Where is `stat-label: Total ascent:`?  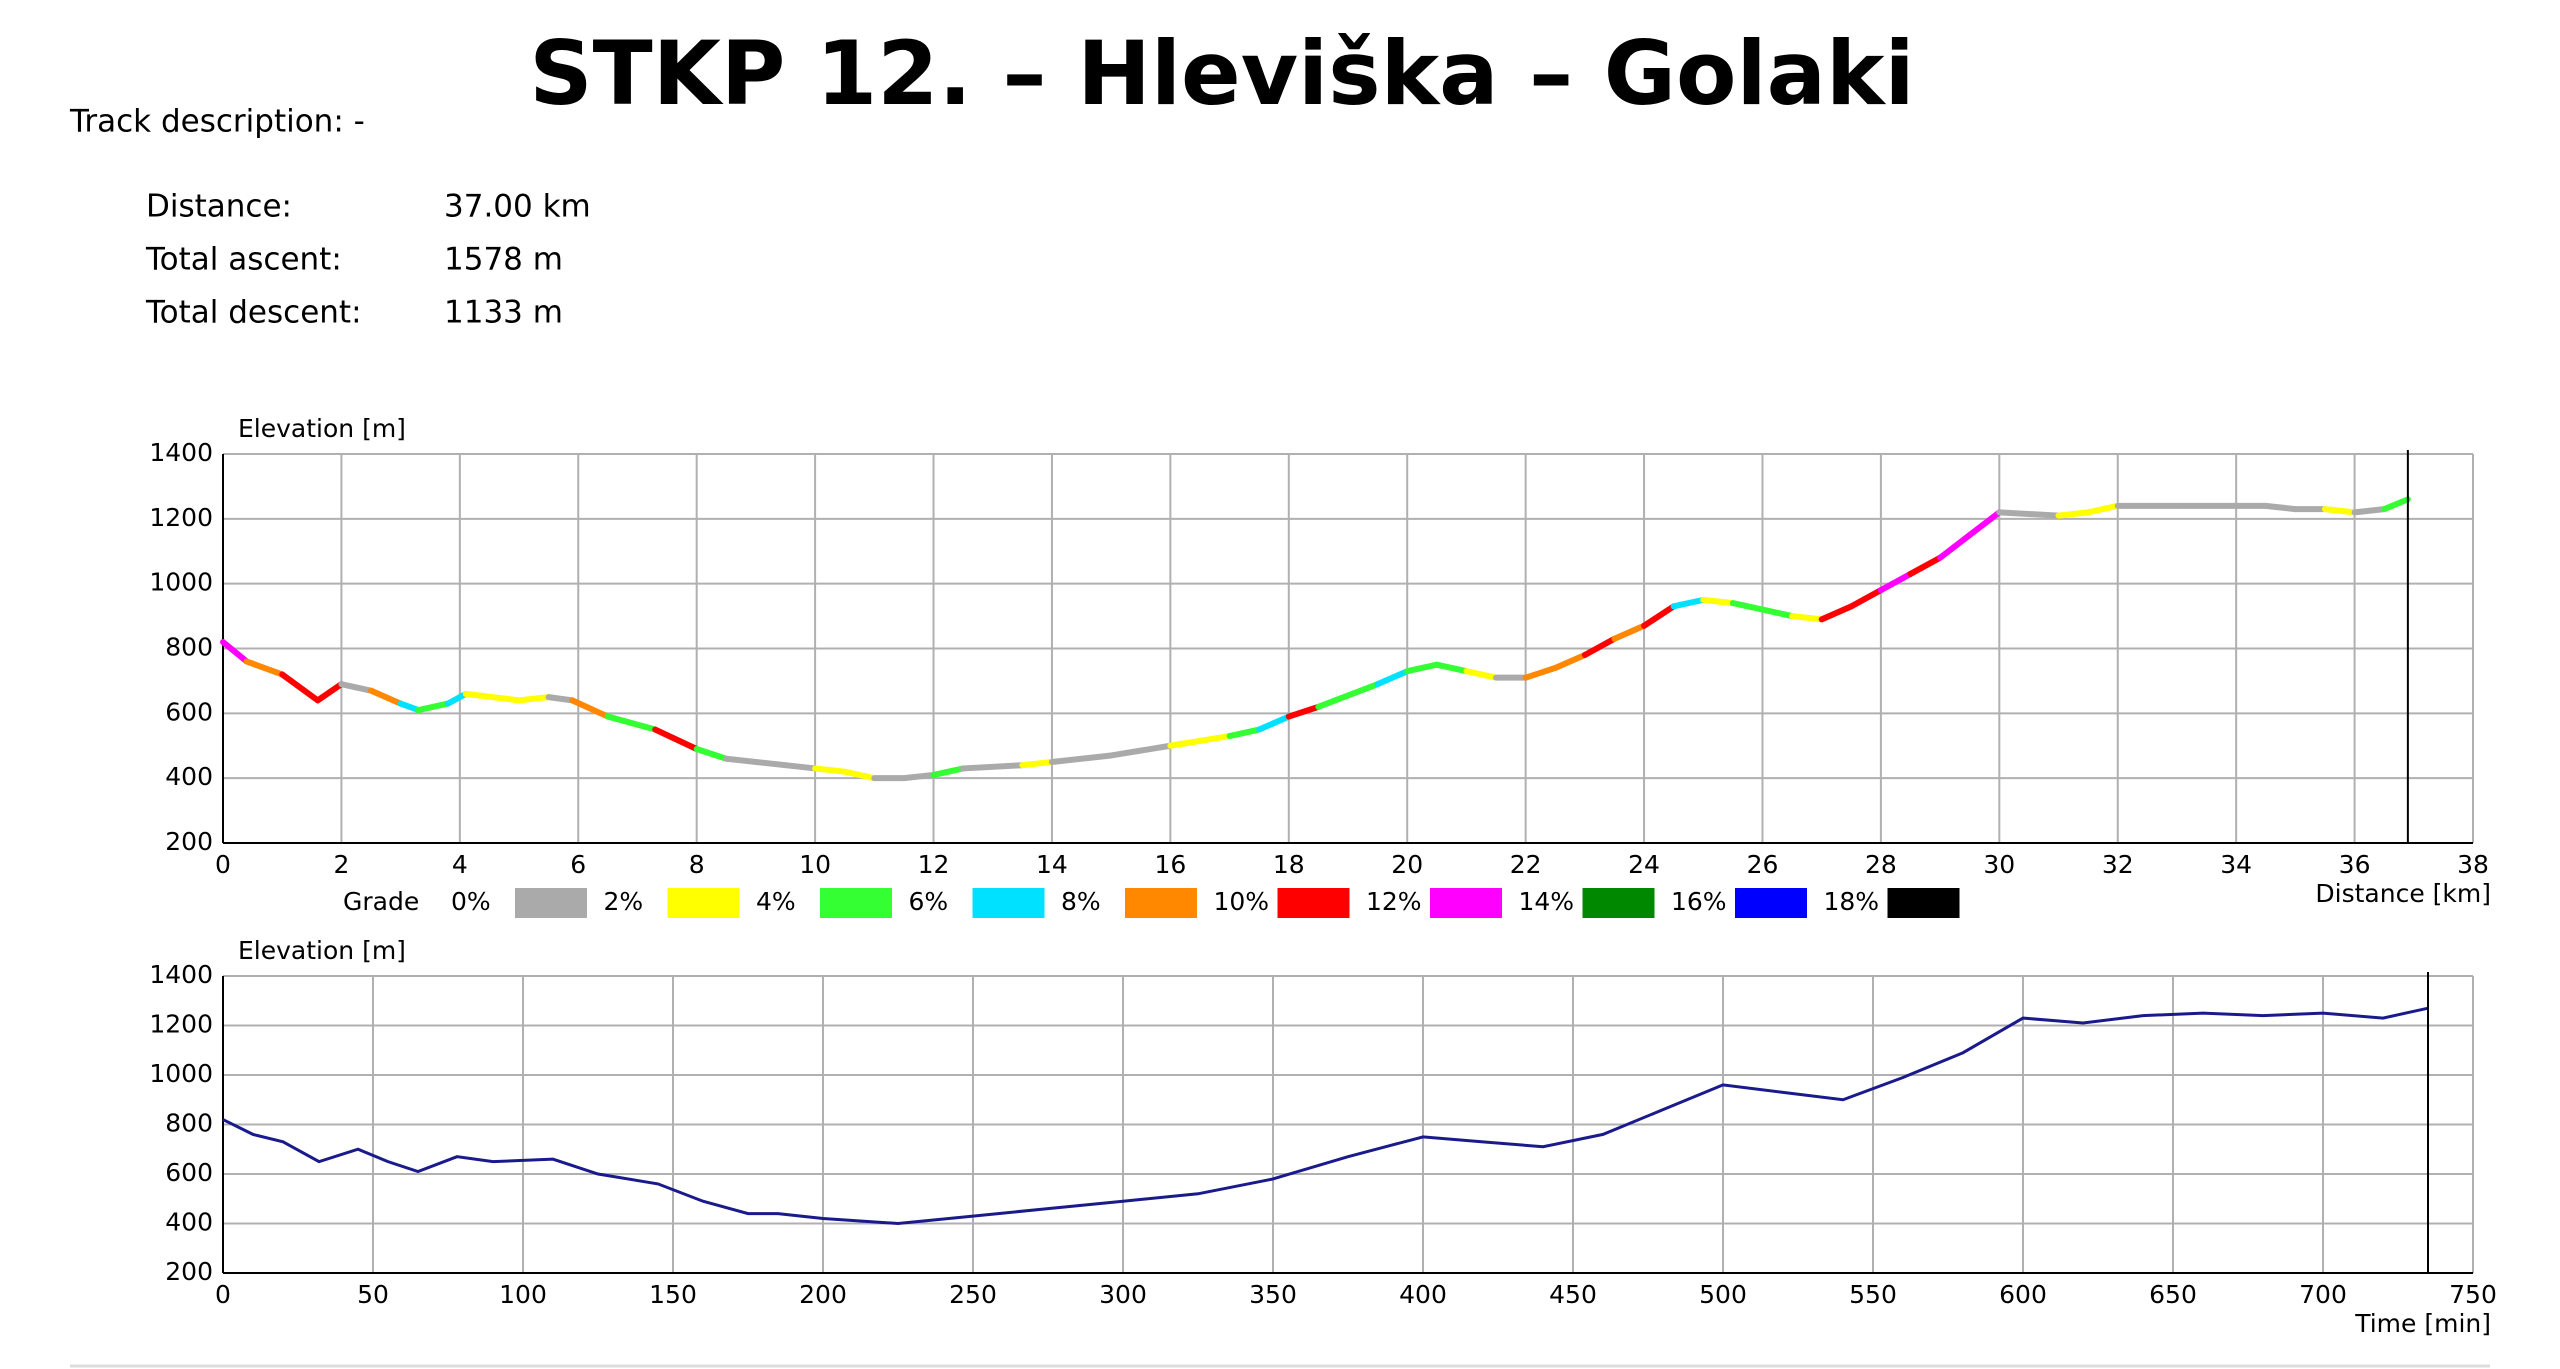 stat-label: Total ascent: is located at coordinates (243, 260).